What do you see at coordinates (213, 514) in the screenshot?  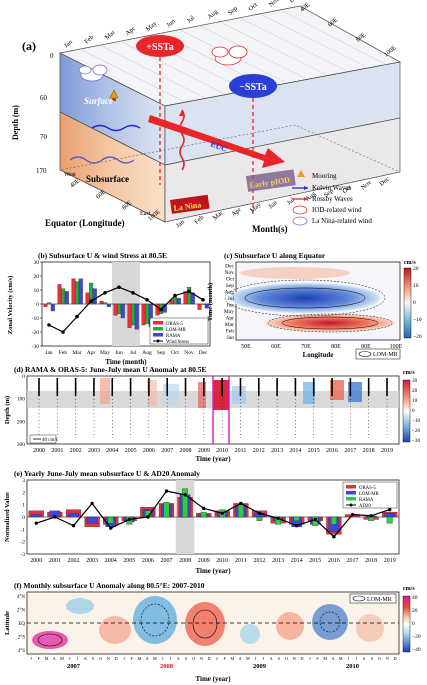 I see `ad20-line` at bounding box center [213, 514].